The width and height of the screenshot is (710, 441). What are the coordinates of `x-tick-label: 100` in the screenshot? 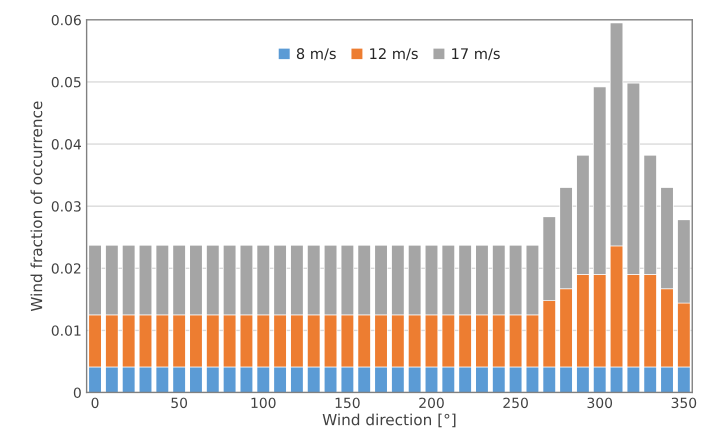 It's located at (264, 403).